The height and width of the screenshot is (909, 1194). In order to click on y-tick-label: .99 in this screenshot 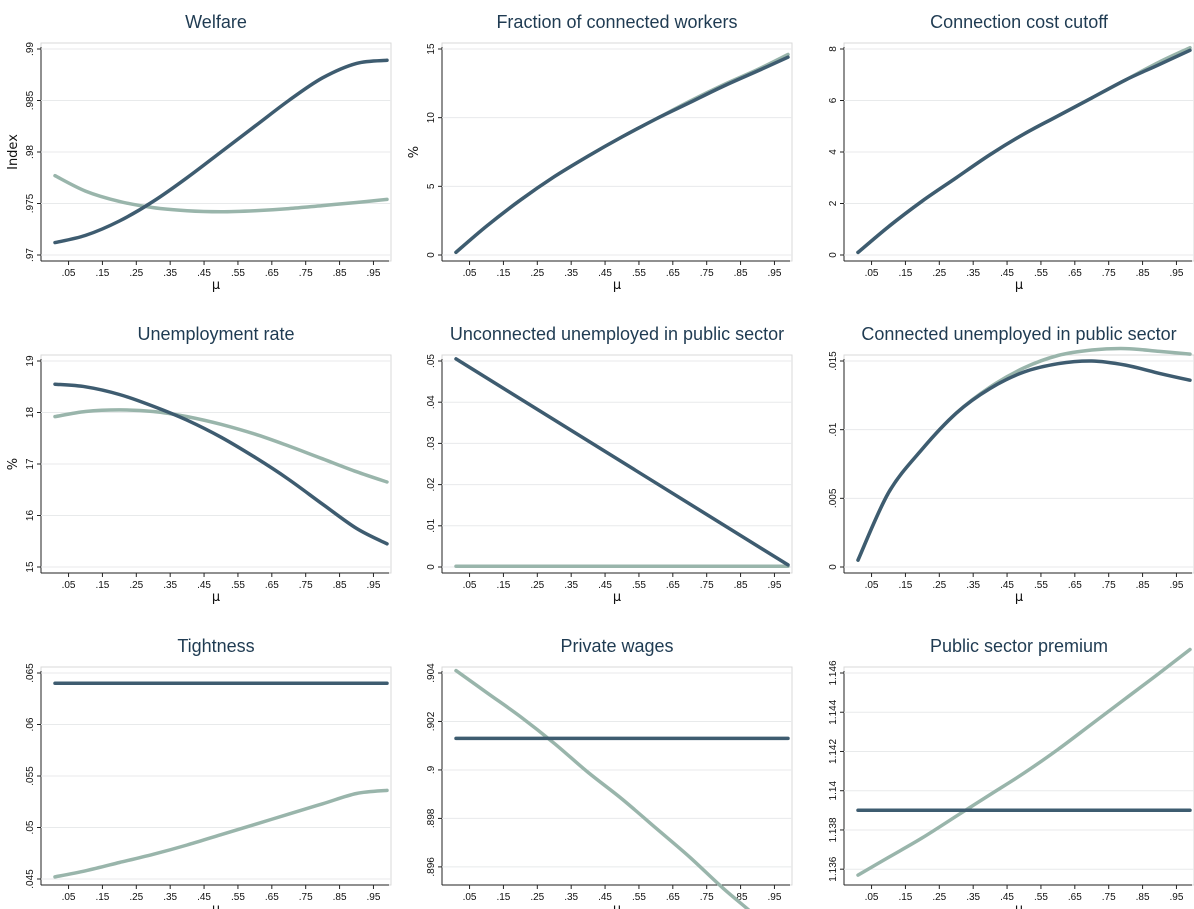, I will do `click(30, 49)`.